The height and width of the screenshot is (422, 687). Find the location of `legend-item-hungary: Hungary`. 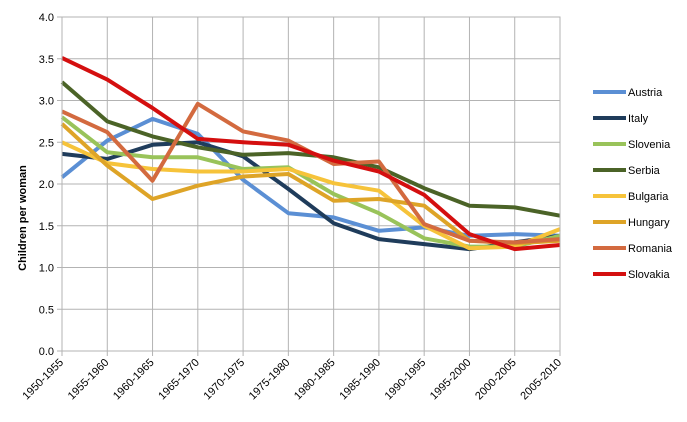

legend-item-hungary: Hungary is located at coordinates (631, 223).